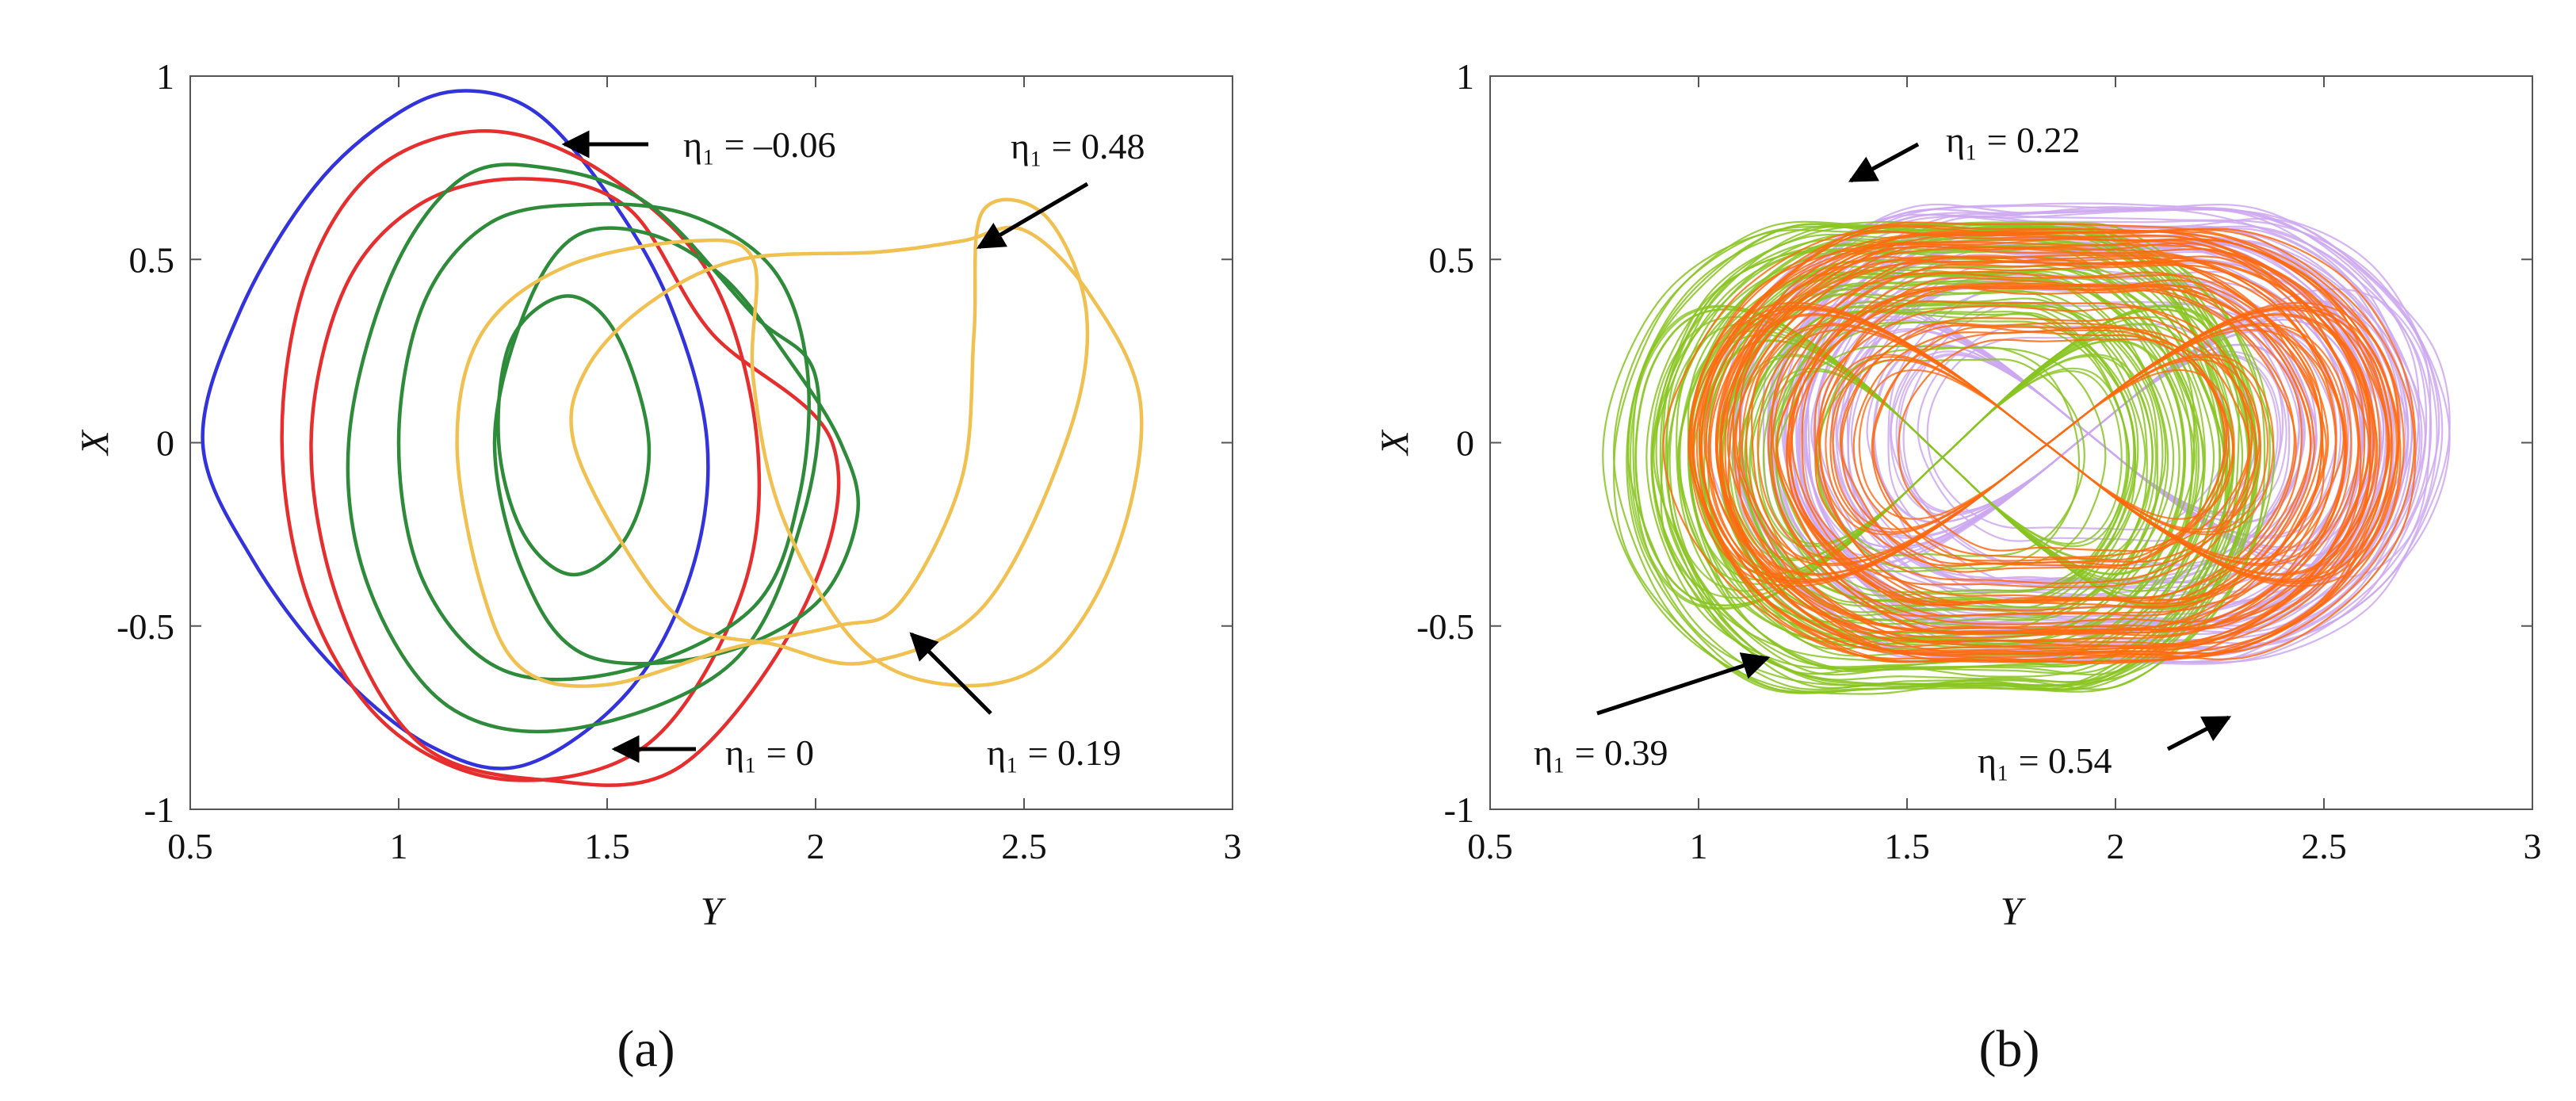 This screenshot has height=1101, width=2576. I want to click on annotation-label: η₁ = –0.06, so click(759, 144).